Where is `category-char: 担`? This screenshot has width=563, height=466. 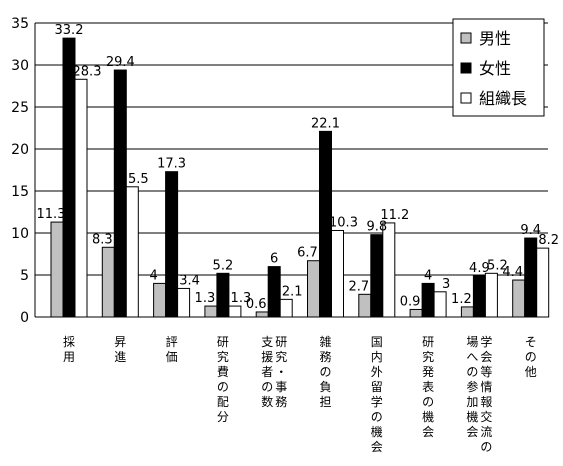 category-char: 担 is located at coordinates (325, 402).